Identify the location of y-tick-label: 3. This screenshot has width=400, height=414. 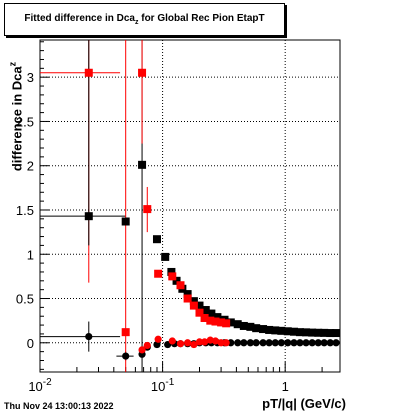
(30, 77).